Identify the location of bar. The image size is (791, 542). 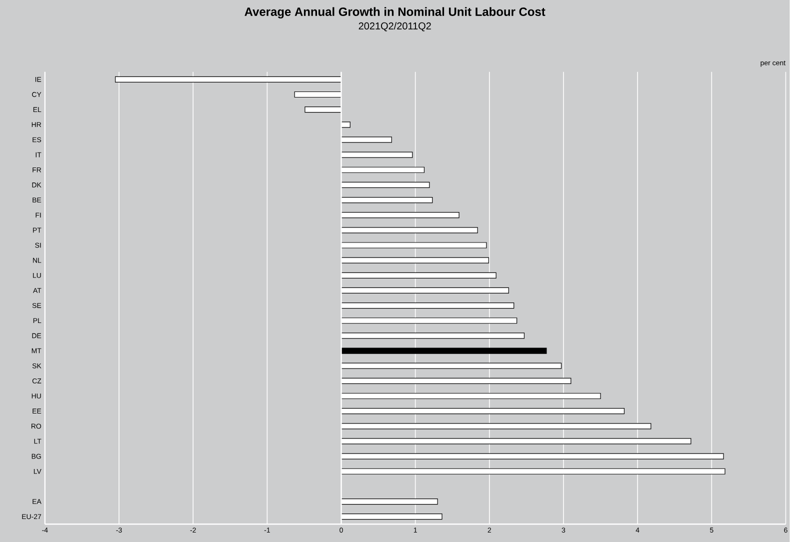
(443, 351).